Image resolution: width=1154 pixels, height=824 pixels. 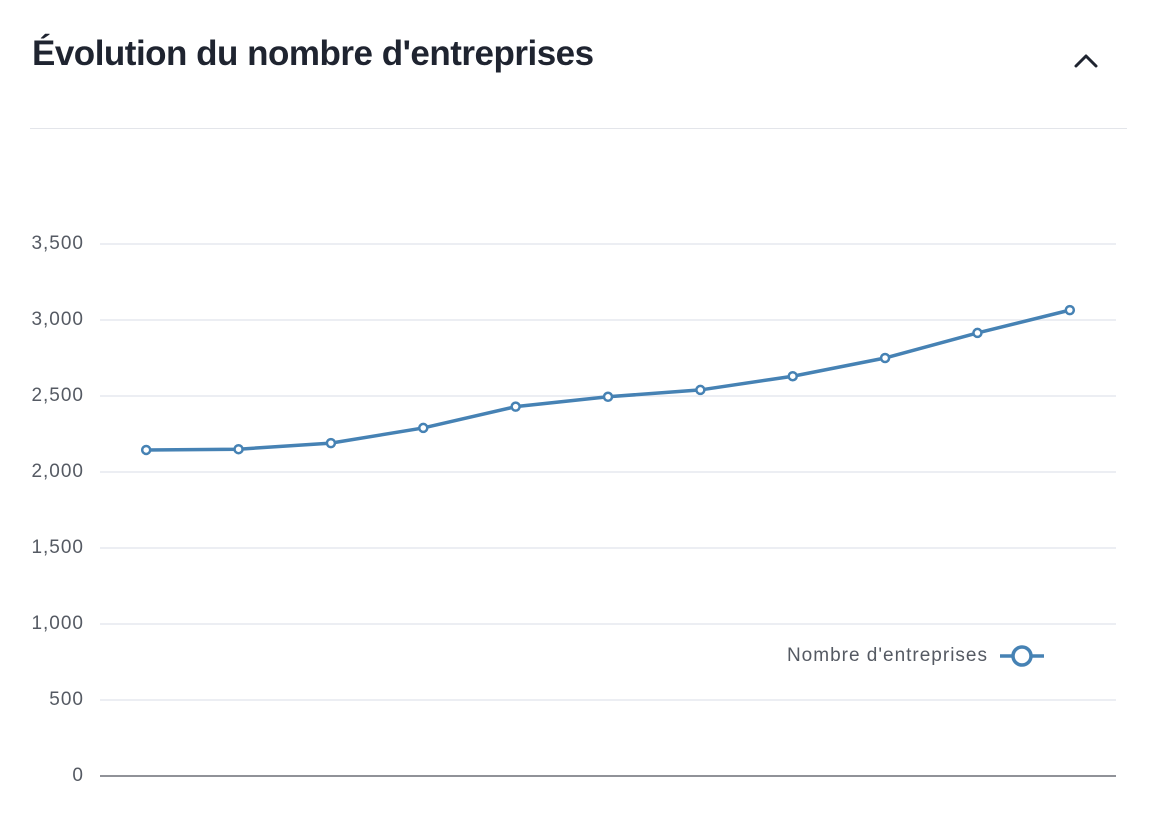 What do you see at coordinates (313, 53) in the screenshot?
I see `card-title: Évolution du nombre d'entreprises` at bounding box center [313, 53].